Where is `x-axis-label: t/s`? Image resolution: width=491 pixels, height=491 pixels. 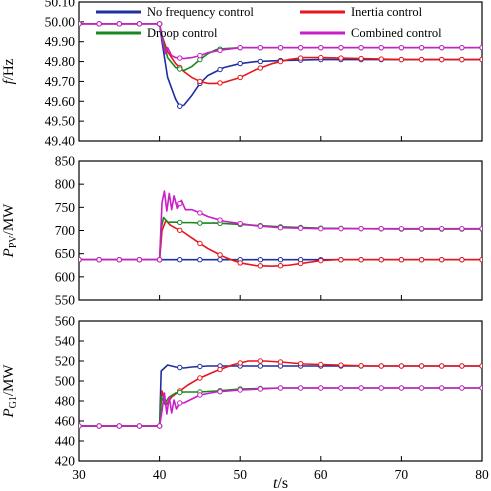 x-axis-label: t/s is located at coordinates (280, 483).